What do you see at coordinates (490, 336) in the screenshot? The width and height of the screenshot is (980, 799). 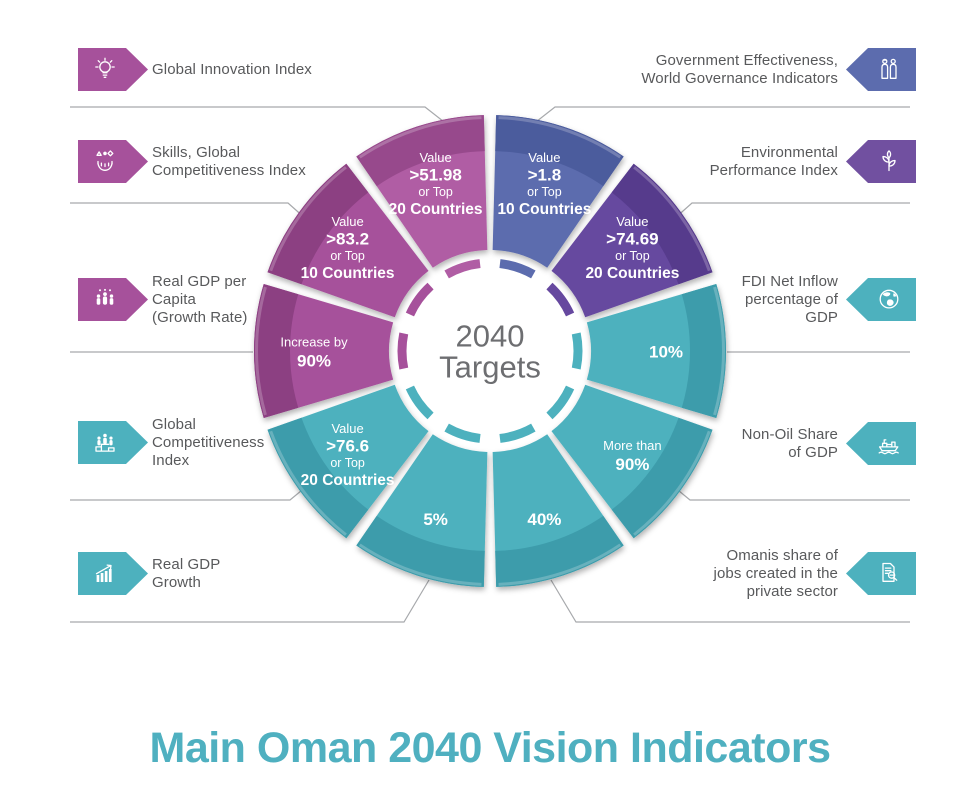 I see `center-label: 2040` at bounding box center [490, 336].